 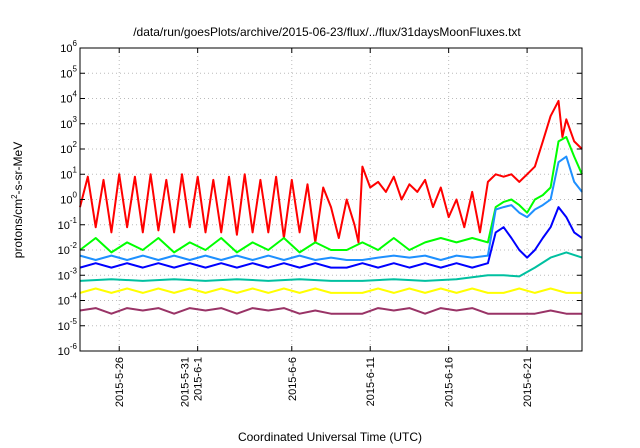 I want to click on x-tick-label: 2015-5-31, so click(x=186, y=382).